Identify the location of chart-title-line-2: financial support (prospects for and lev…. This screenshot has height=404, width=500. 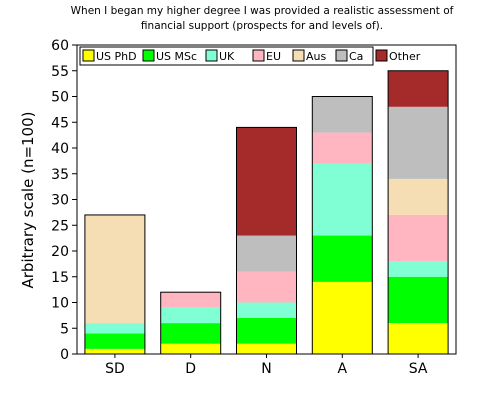
(262, 26).